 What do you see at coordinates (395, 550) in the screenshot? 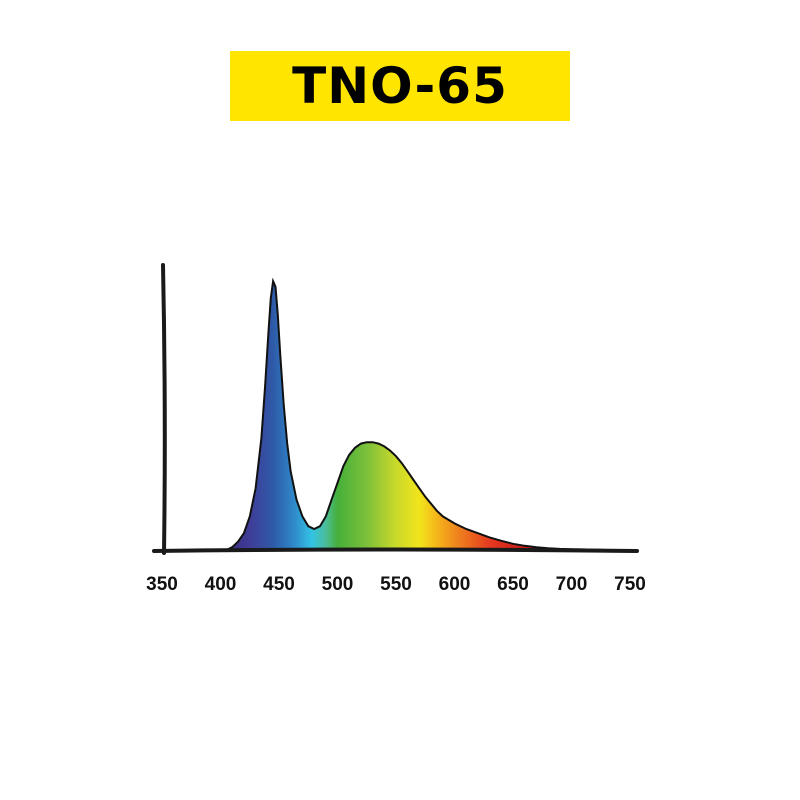
I see `x-axis-line` at bounding box center [395, 550].